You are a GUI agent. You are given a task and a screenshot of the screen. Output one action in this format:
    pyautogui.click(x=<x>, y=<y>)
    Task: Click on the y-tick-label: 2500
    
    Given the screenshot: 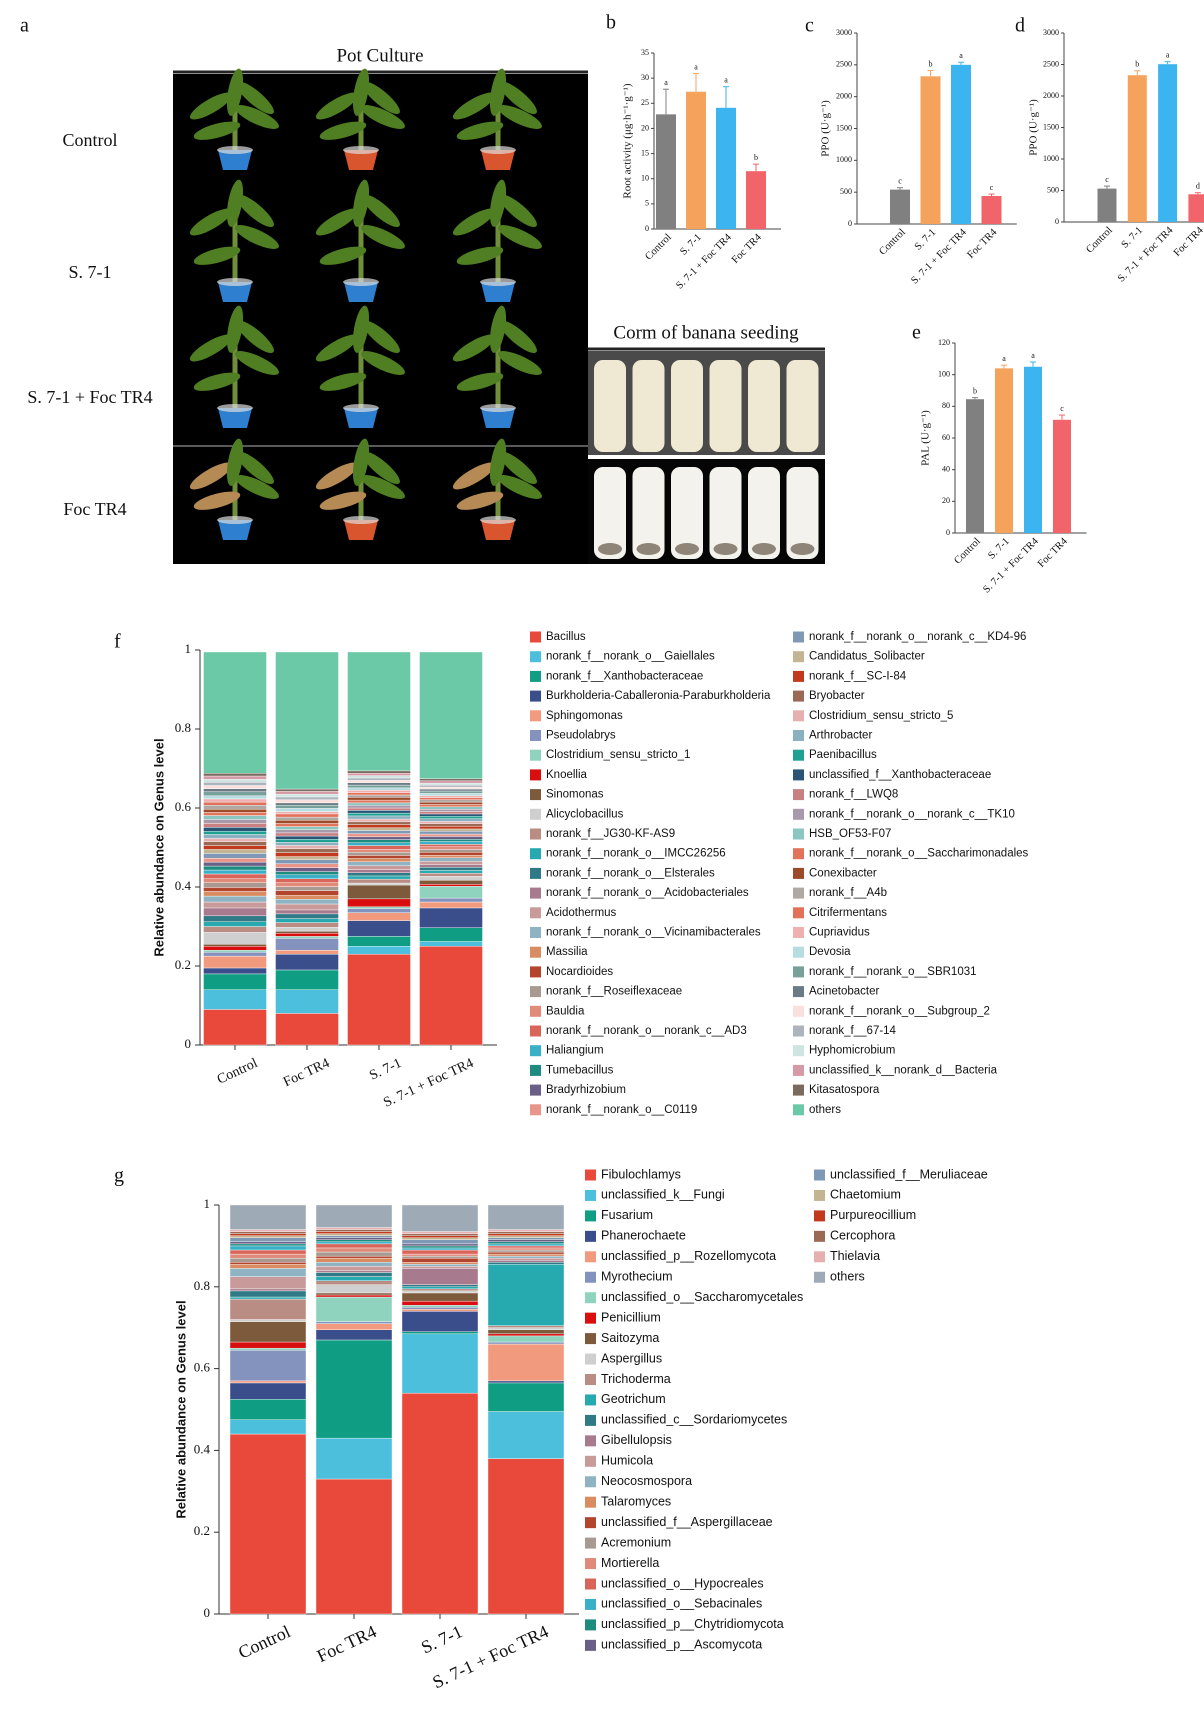 What is the action you would take?
    pyautogui.click(x=844, y=64)
    